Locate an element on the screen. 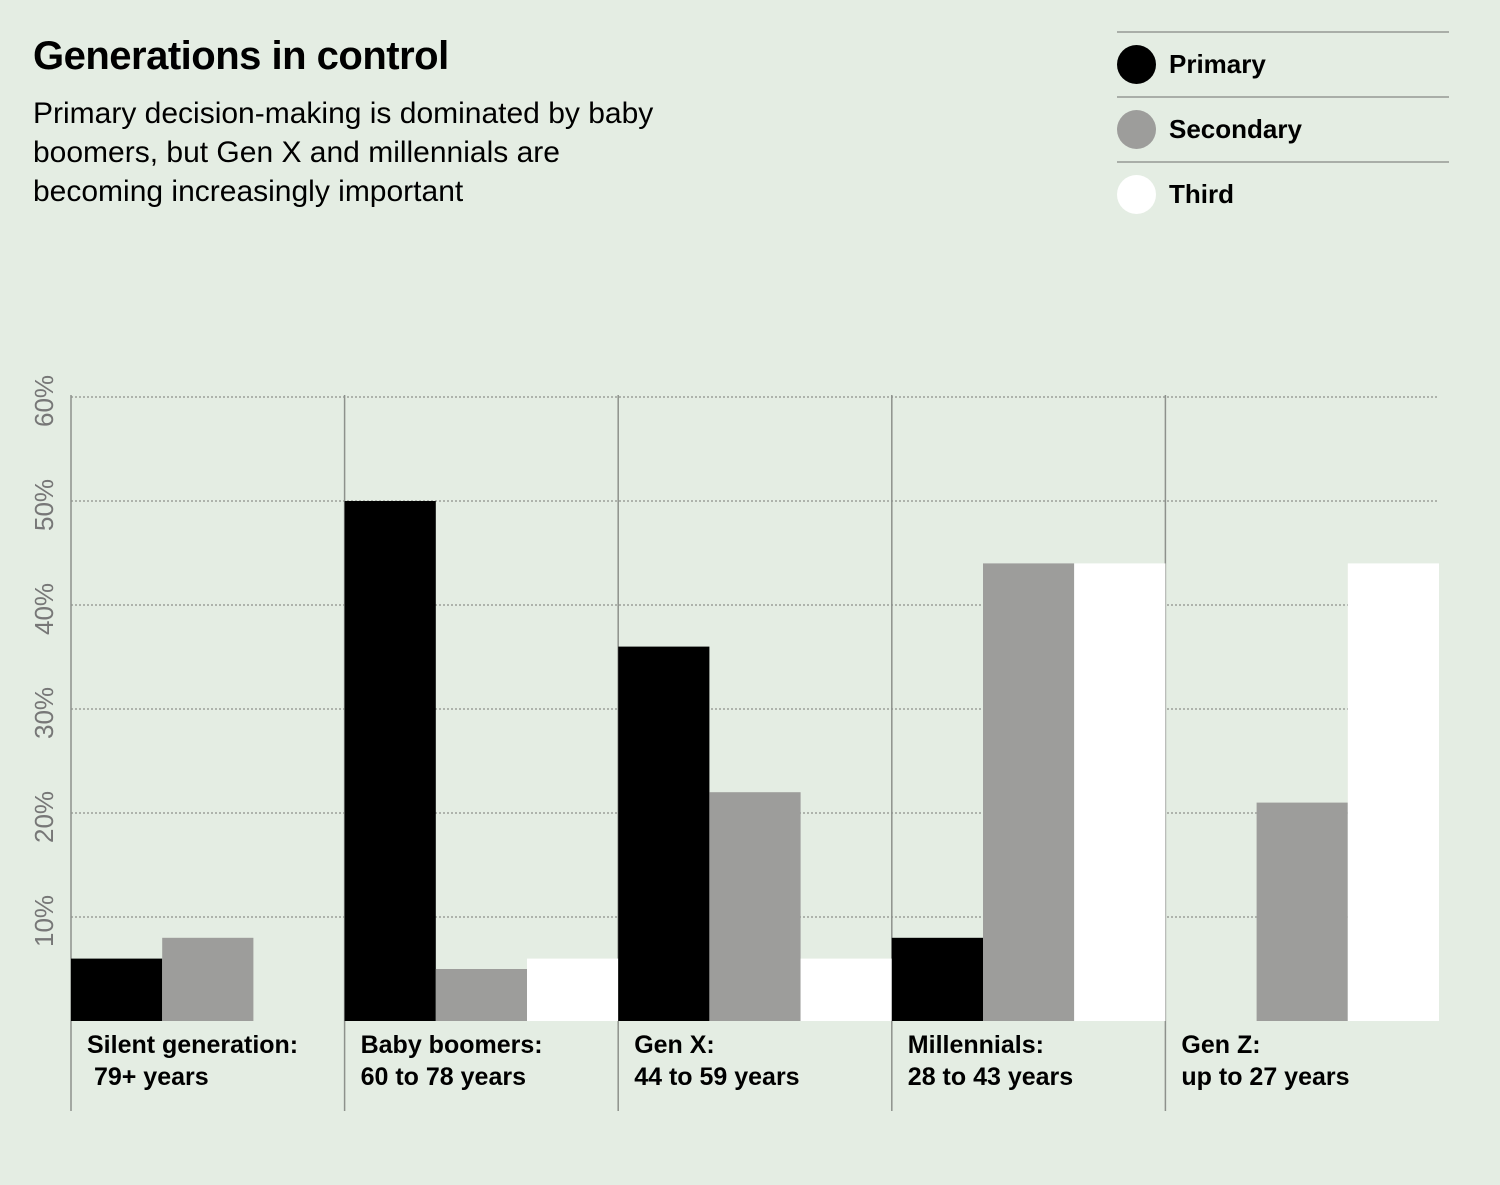  y-tick-label: 50% is located at coordinates (44, 505).